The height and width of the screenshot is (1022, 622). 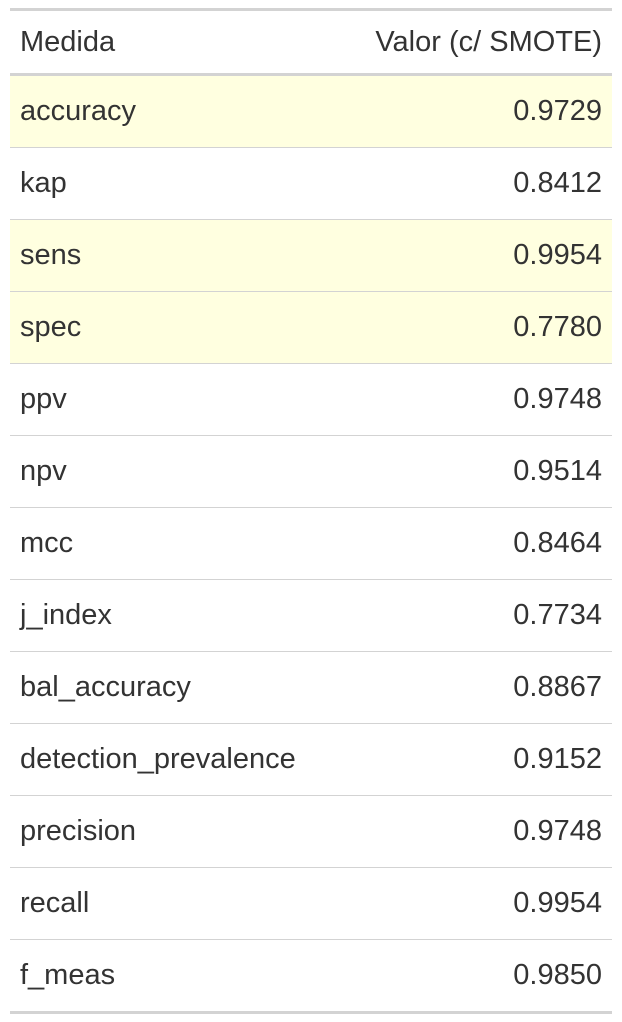 What do you see at coordinates (461, 615) in the screenshot?
I see `row-value: 0.7734` at bounding box center [461, 615].